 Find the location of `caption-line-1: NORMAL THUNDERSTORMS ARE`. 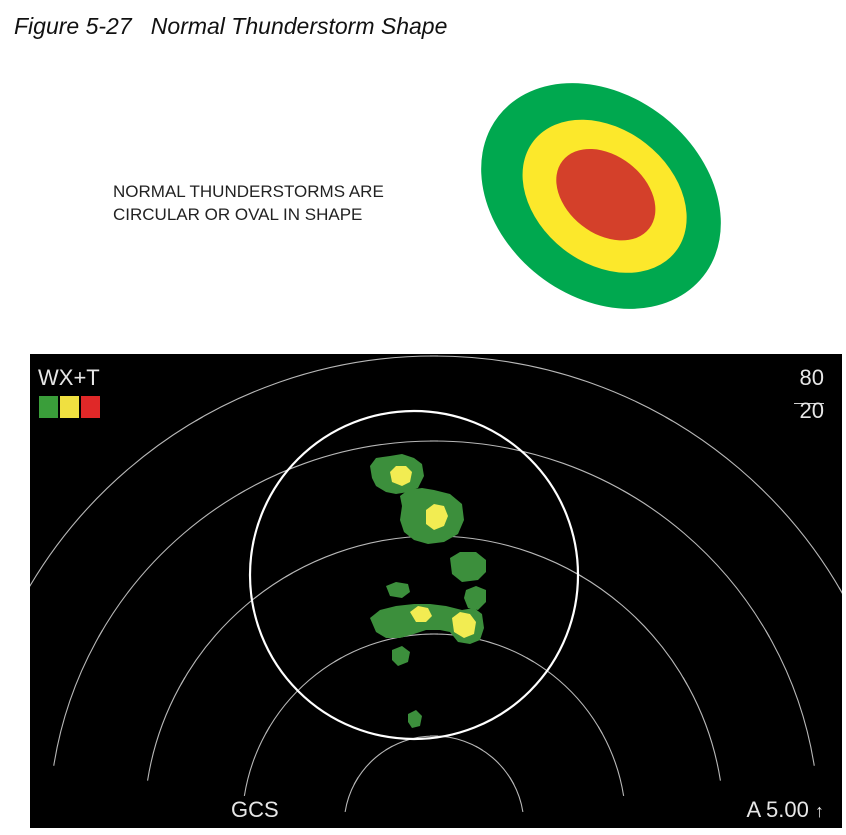

caption-line-1: NORMAL THUNDERSTORMS ARE is located at coordinates (248, 191).